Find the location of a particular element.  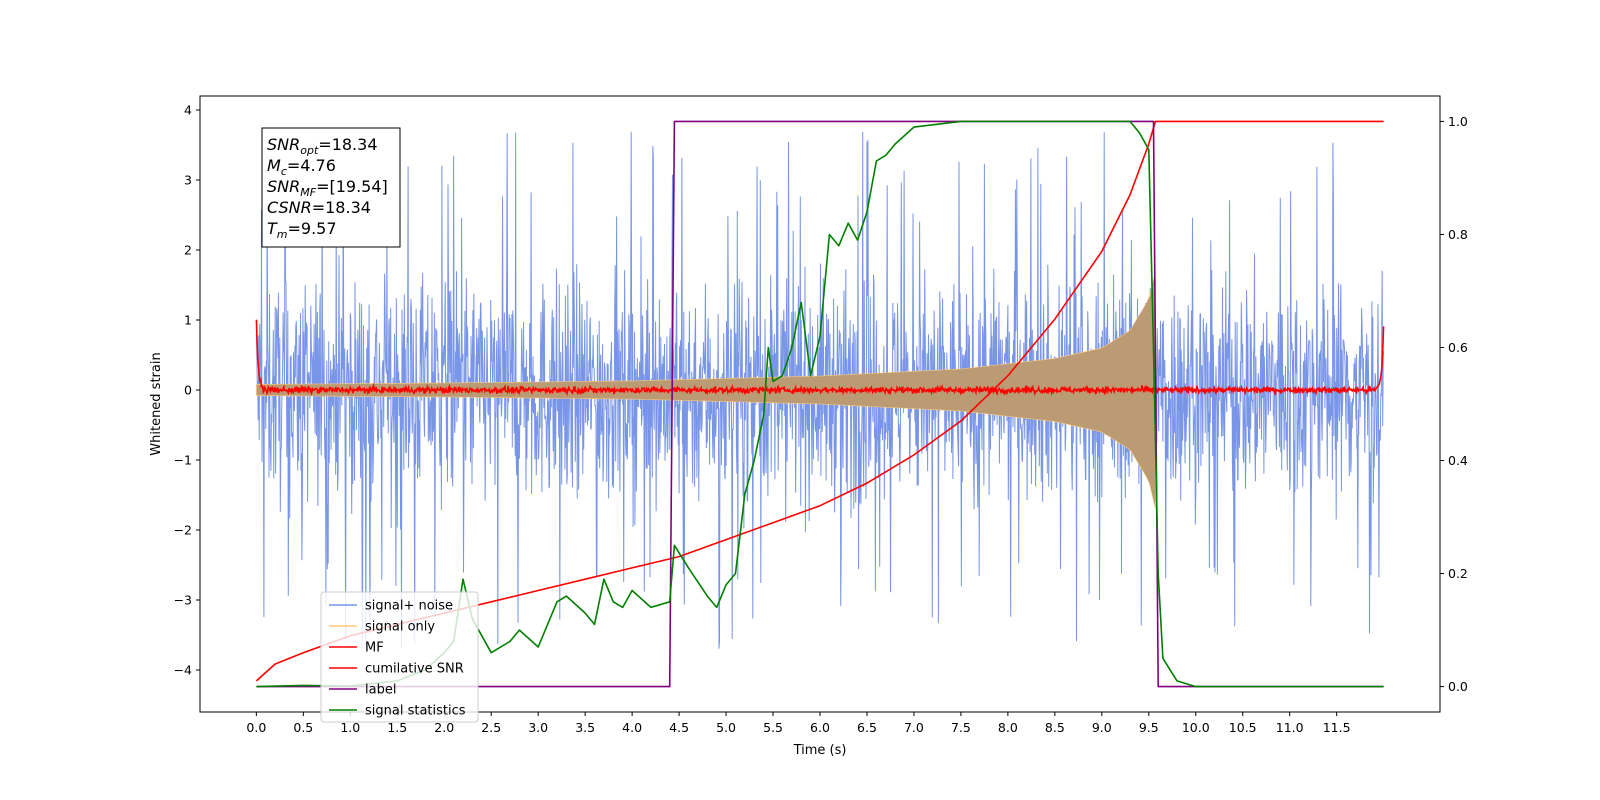

x-tick-label: 5.0 is located at coordinates (726, 727).